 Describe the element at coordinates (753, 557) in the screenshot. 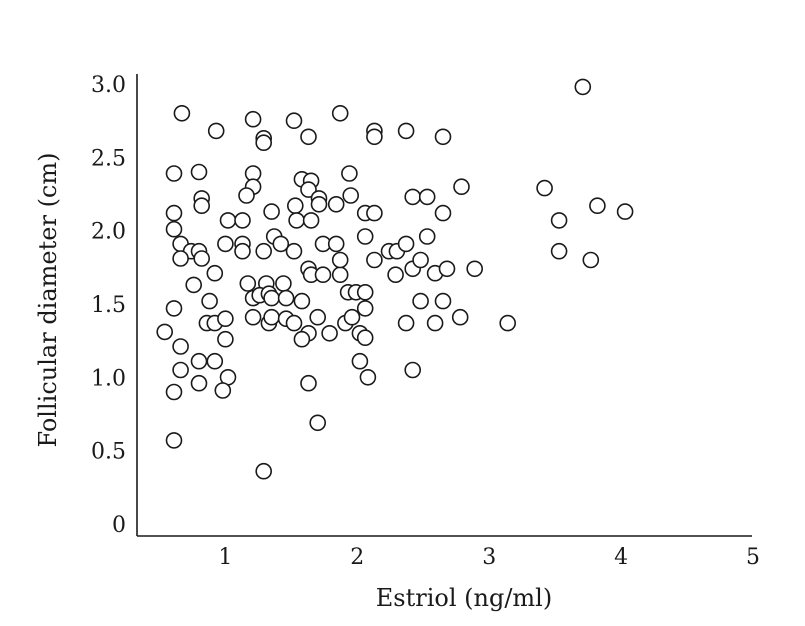

I see `x-tick-label: 5` at that location.